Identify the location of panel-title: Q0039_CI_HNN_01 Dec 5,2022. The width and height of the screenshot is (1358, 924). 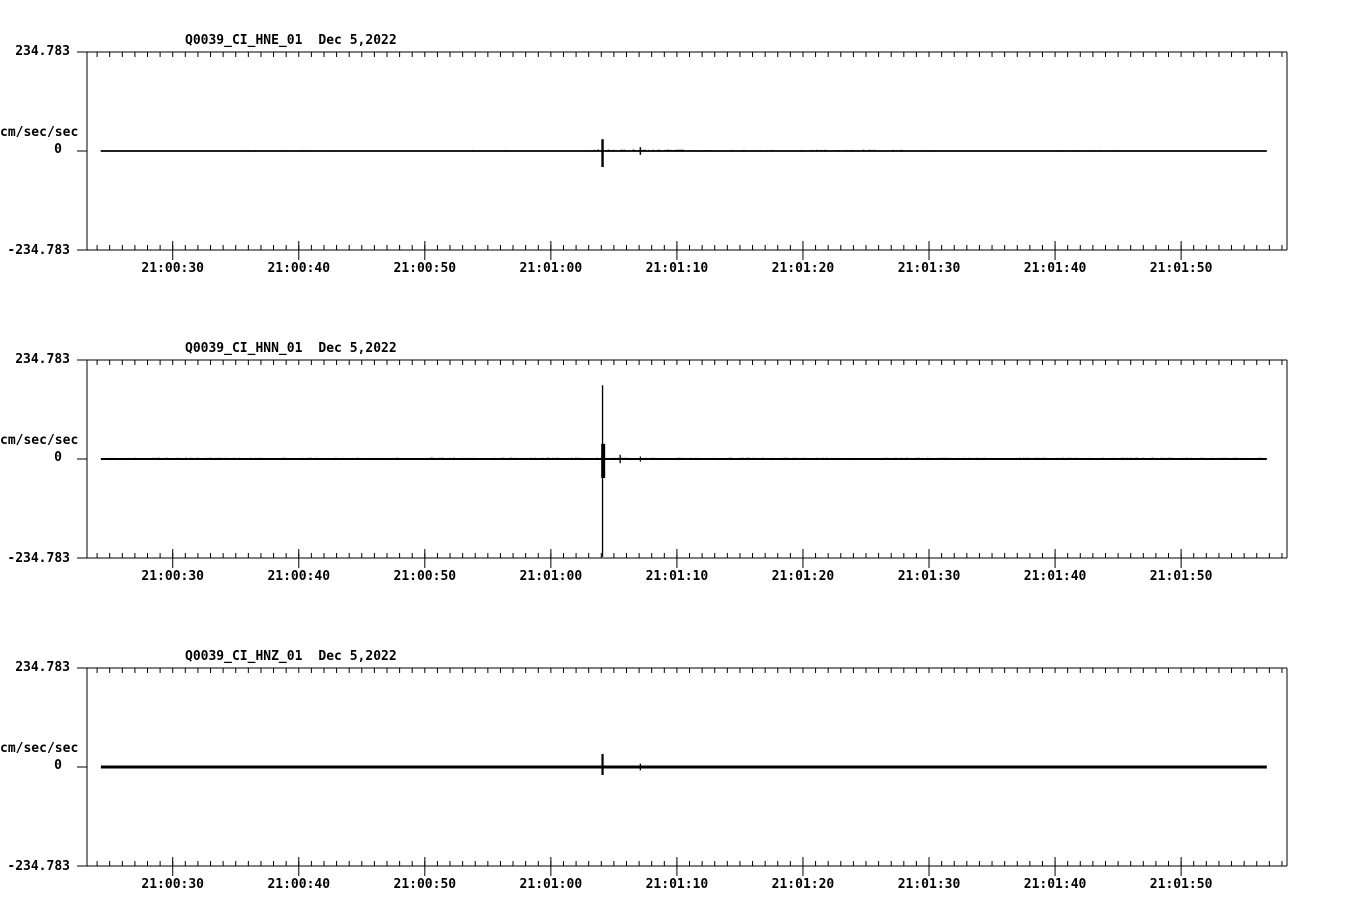
(291, 348).